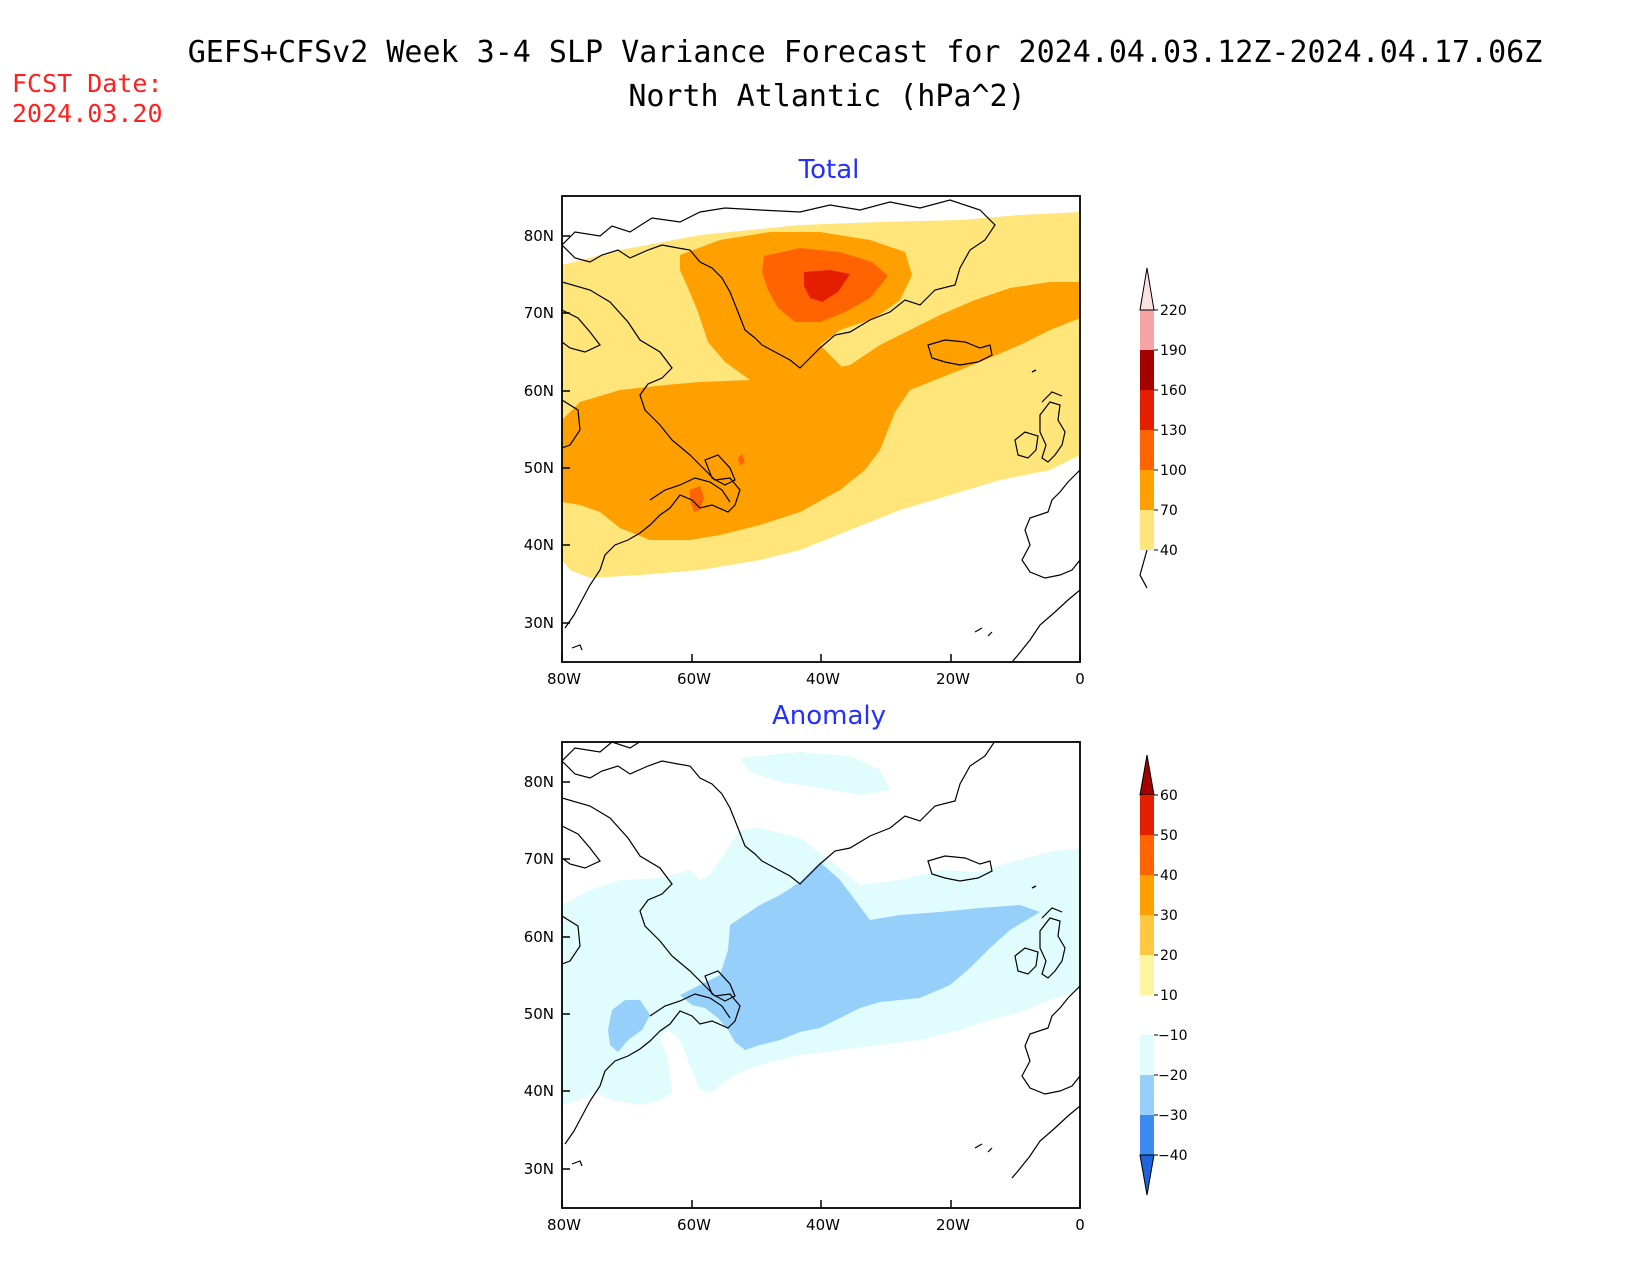 The image size is (1650, 1275). Describe the element at coordinates (1169, 511) in the screenshot. I see `colorbar-label: 70` at that location.